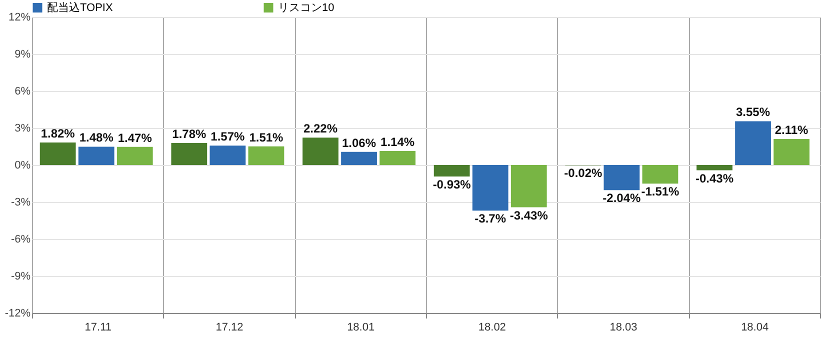 Image resolution: width=836 pixels, height=342 pixels. Describe the element at coordinates (230, 328) in the screenshot. I see `x-tick-label: 17.12` at that location.